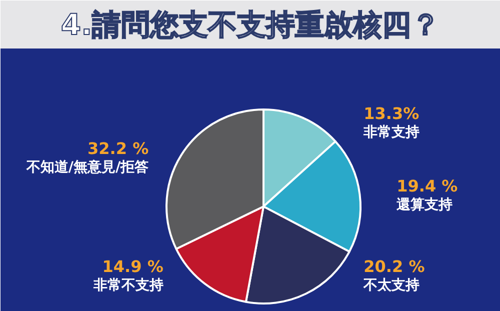 The width and height of the screenshot is (500, 311). Describe the element at coordinates (128, 286) in the screenshot. I see `slice-label: 非常不支持` at that location.